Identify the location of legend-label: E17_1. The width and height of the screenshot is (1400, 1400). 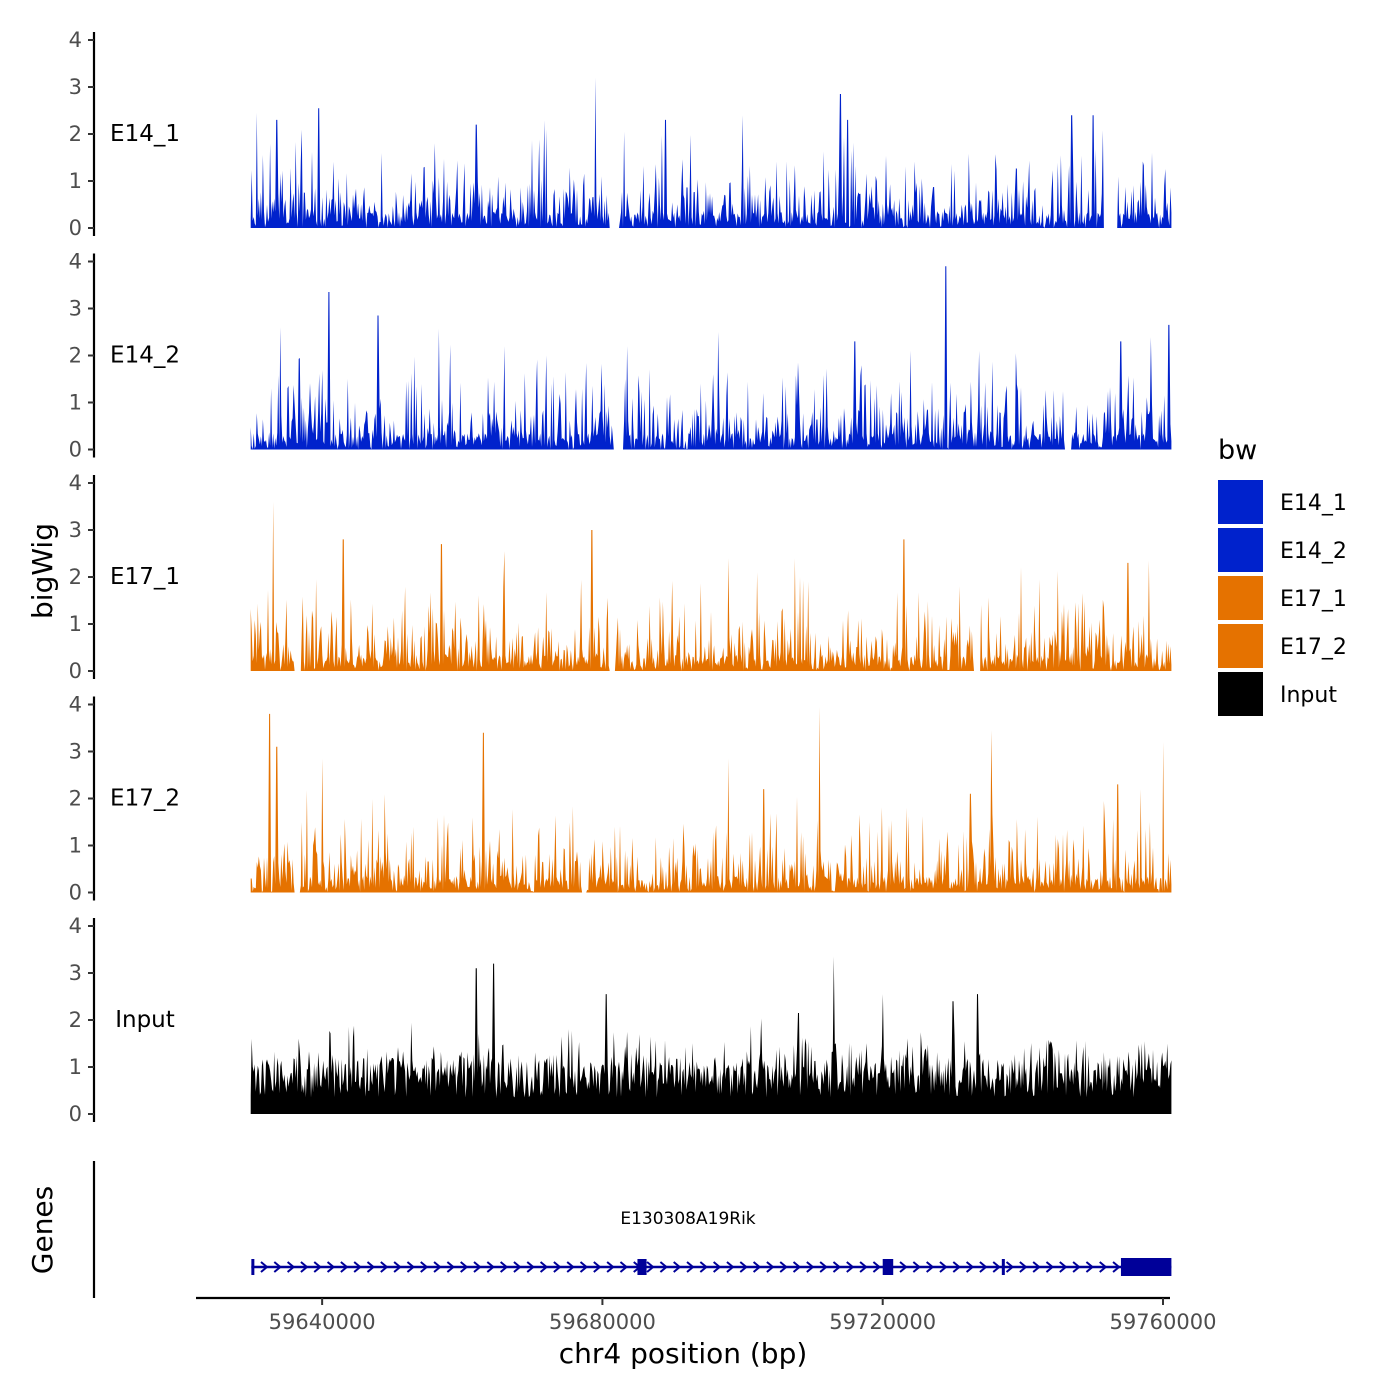
(1313, 599).